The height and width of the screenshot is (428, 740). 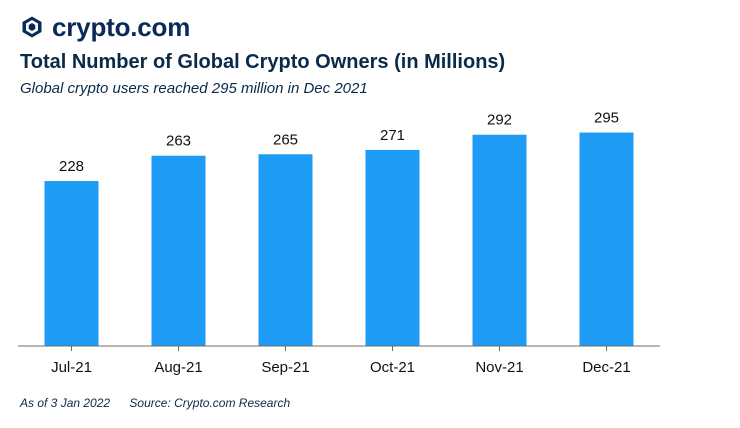 What do you see at coordinates (71, 367) in the screenshot?
I see `x-tick-label-jul-21: Jul-21` at bounding box center [71, 367].